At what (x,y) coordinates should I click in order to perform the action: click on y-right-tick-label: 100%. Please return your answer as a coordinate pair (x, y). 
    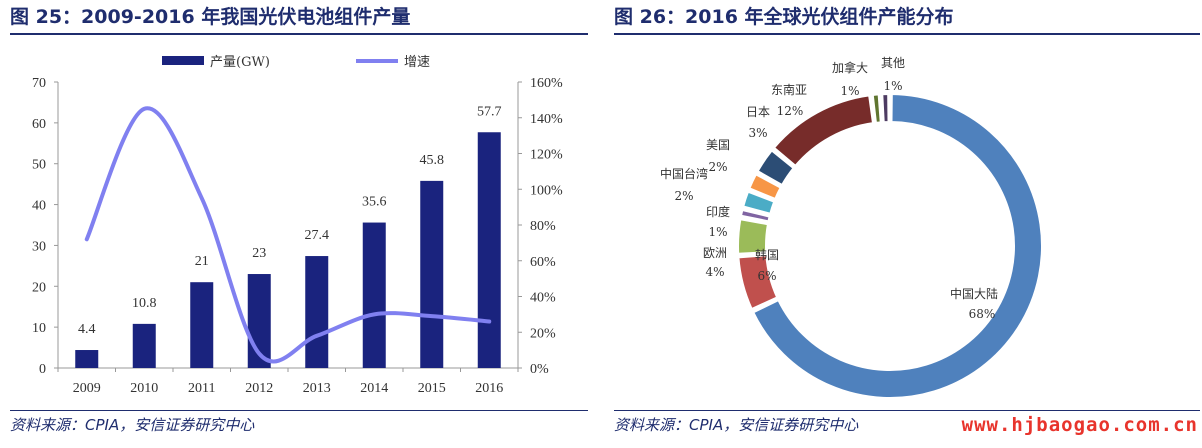
    Looking at the image, I should click on (546, 190).